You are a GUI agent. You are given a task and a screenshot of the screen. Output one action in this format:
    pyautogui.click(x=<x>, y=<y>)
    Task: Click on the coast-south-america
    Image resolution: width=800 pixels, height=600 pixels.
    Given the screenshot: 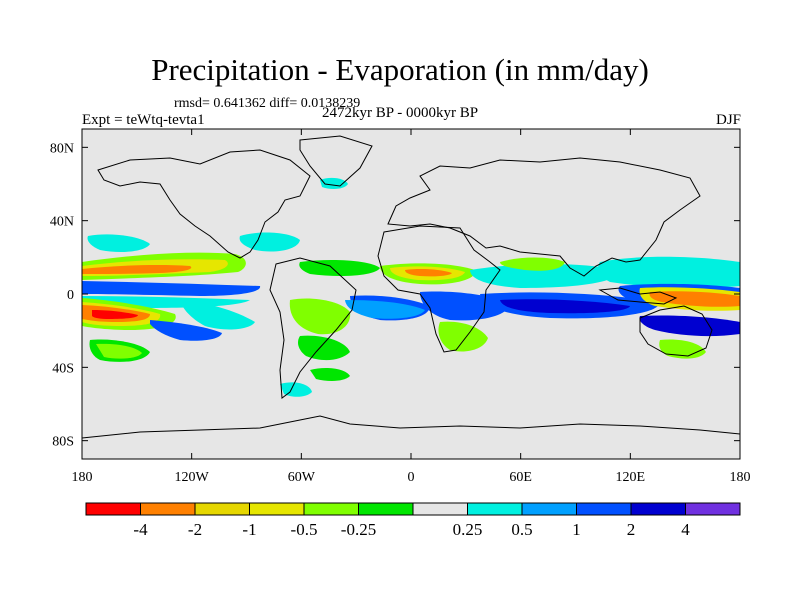 What is the action you would take?
    pyautogui.click(x=313, y=328)
    